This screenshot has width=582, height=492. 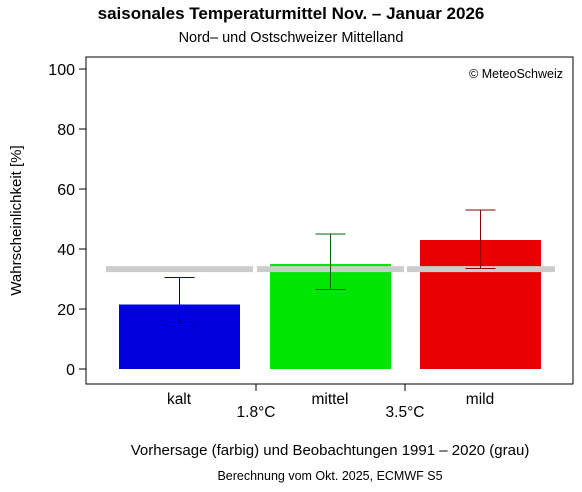 I want to click on chart-subtitle: Nord– und Ostschweizer Mittelland, so click(x=291, y=38).